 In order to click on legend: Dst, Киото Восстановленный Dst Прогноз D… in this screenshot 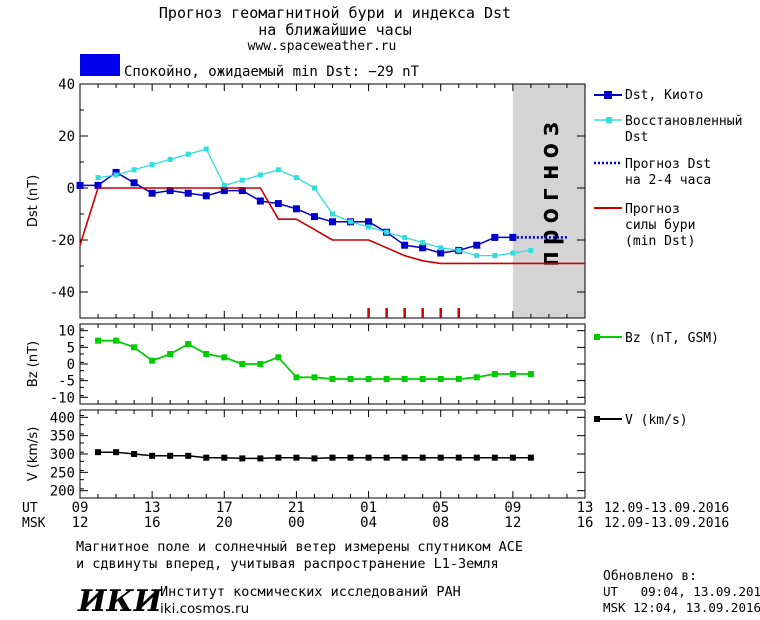, I will do `click(668, 258)`.